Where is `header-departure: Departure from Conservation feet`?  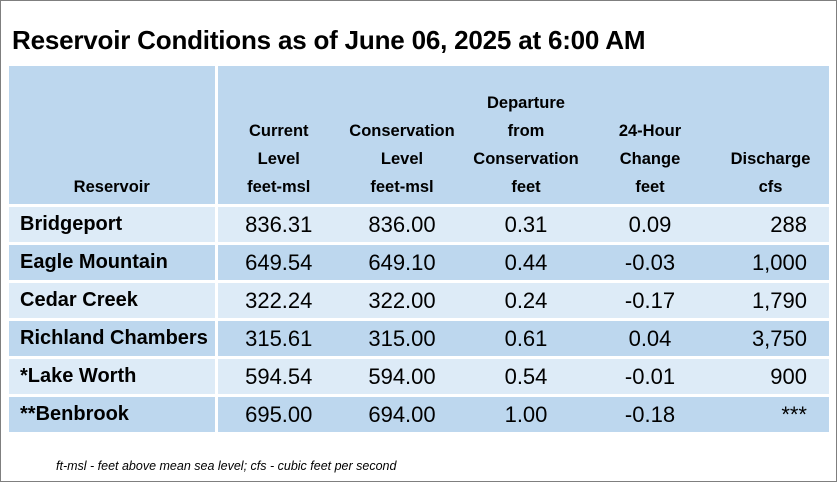 header-departure: Departure from Conservation feet is located at coordinates (526, 136).